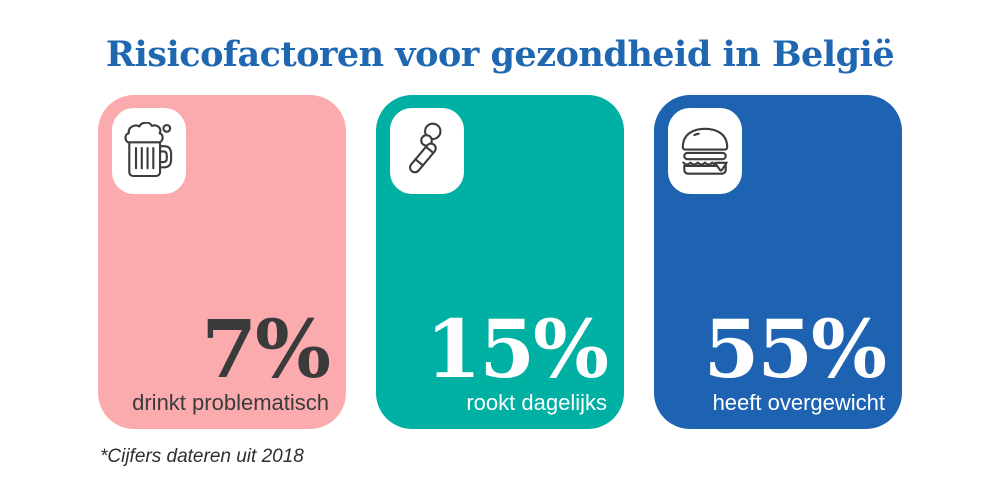 Image resolution: width=1000 pixels, height=483 pixels. What do you see at coordinates (202, 456) in the screenshot?
I see `footnote: *Cijfers dateren uit 2018` at bounding box center [202, 456].